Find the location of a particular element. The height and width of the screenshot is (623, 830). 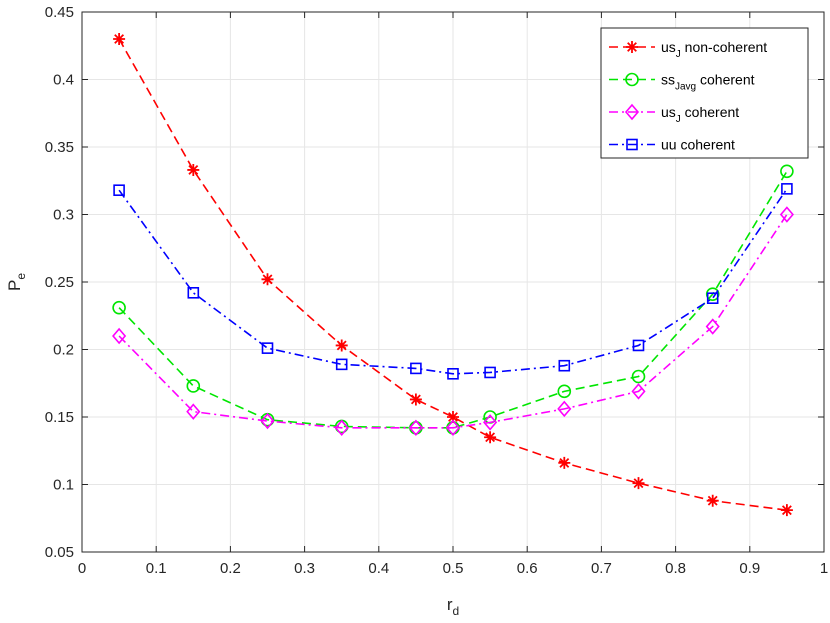

y-tick-label: 0.4 is located at coordinates (63, 80).